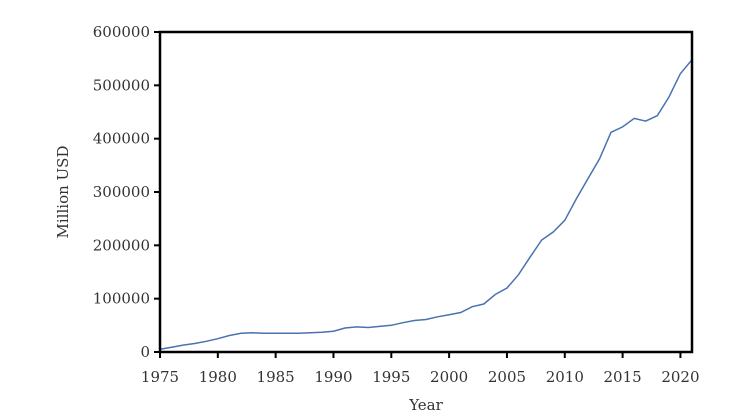  Describe the element at coordinates (680, 377) in the screenshot. I see `x-tick-label: 2020` at that location.